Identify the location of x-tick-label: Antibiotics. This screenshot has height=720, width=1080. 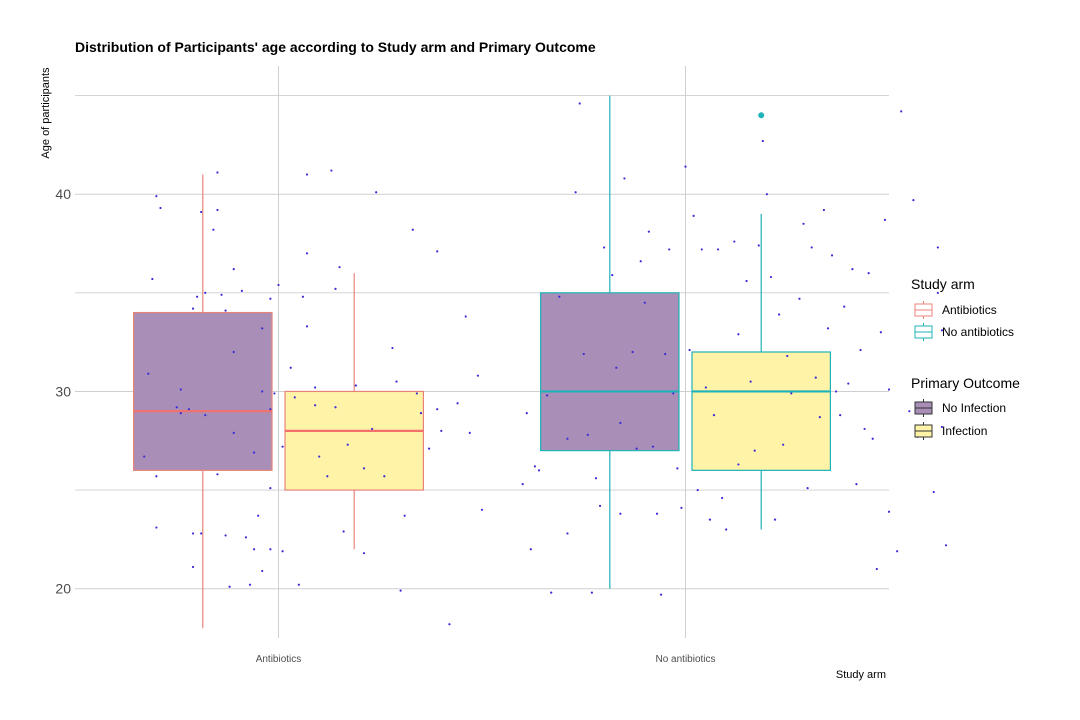
(279, 659).